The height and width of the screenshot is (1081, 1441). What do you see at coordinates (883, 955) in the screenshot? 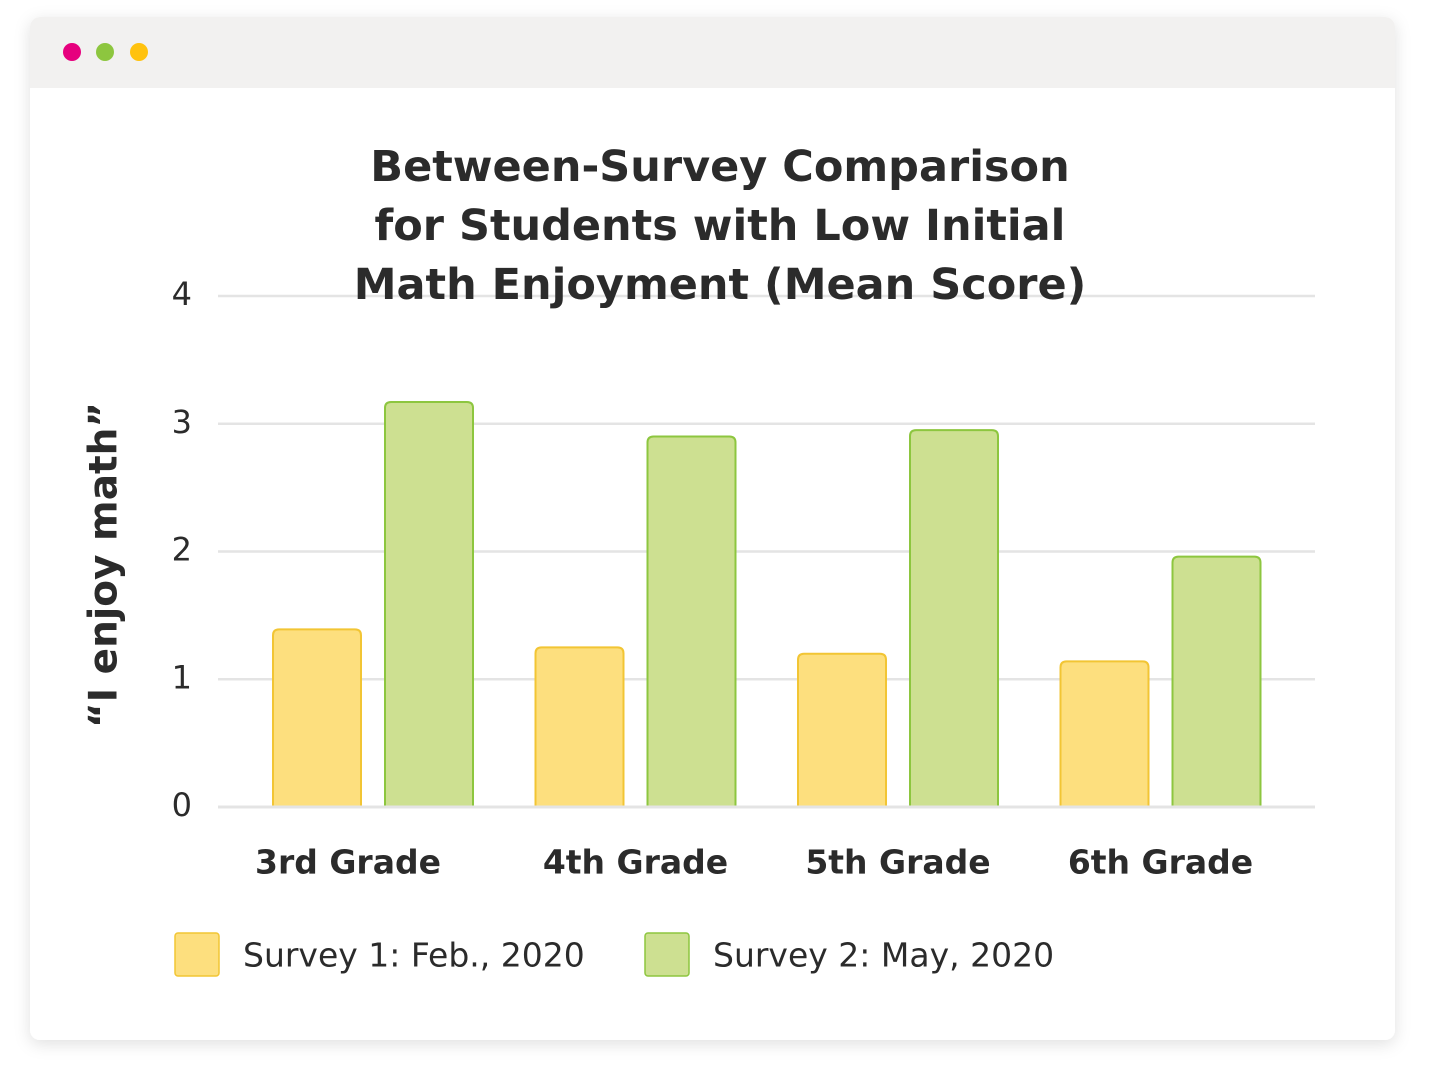
I see `legend-label: Survey 2: May, 2020` at bounding box center [883, 955].